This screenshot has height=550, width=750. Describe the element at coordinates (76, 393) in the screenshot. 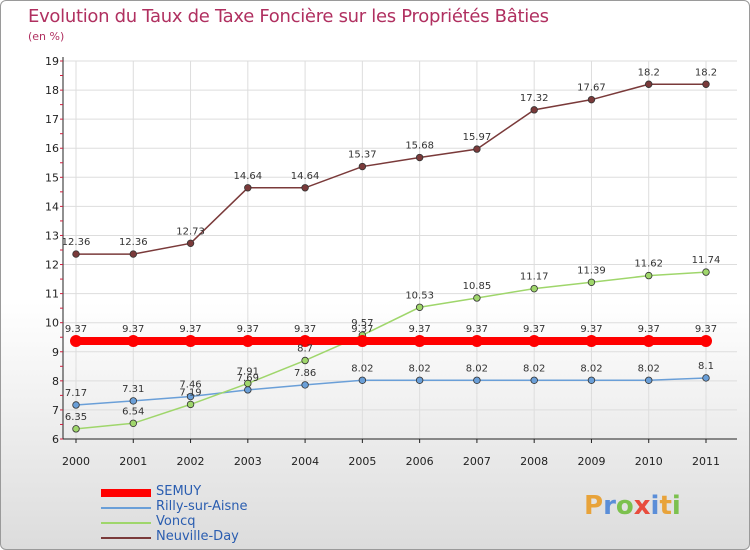

I see `data-label: 7.17` at that location.